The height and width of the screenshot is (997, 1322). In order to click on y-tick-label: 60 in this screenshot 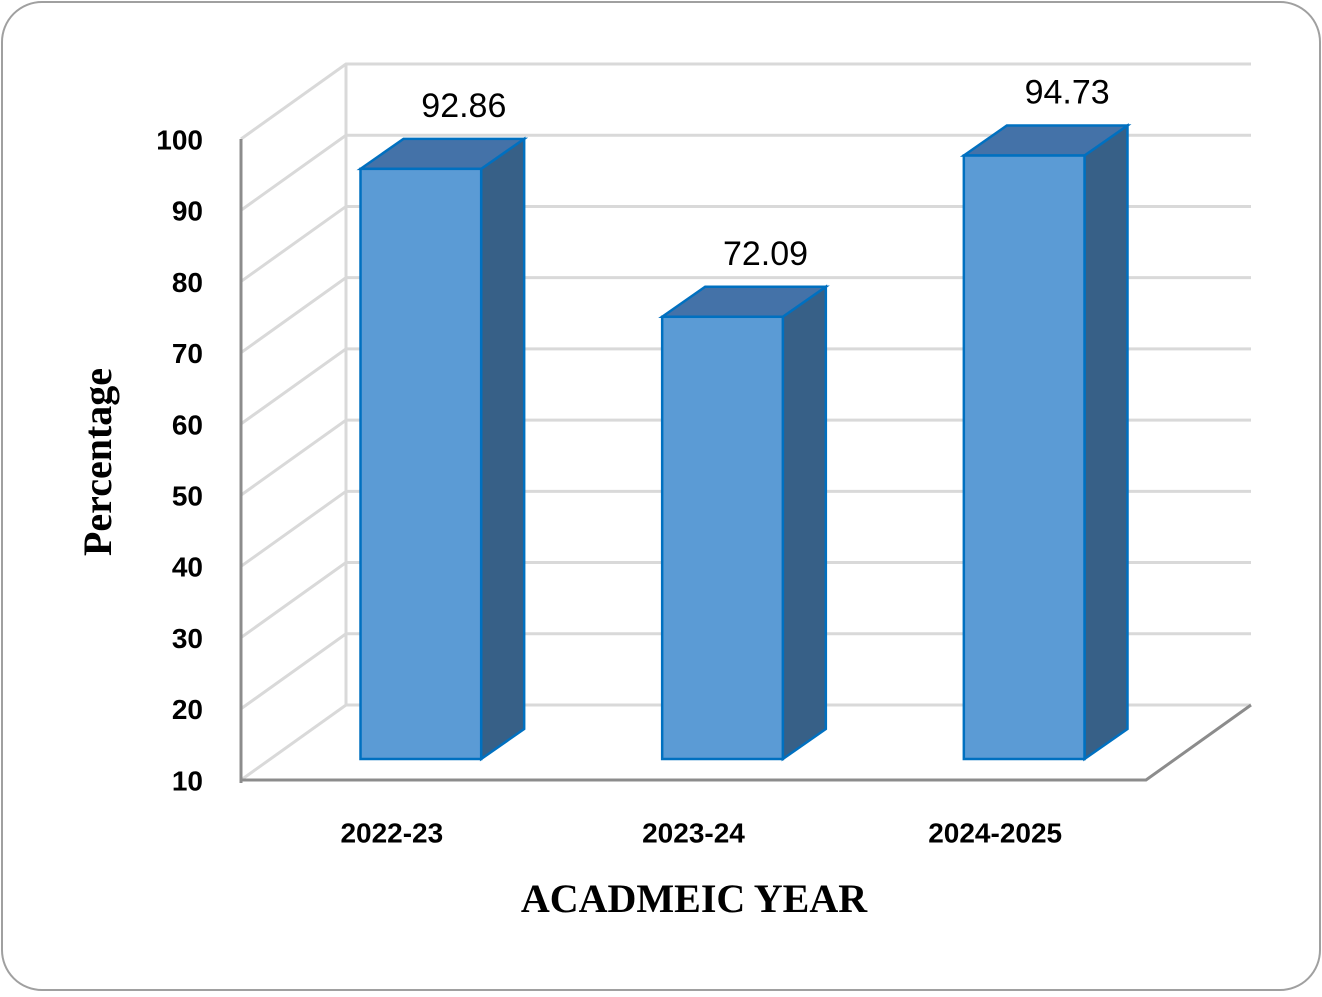, I will do `click(187, 424)`.